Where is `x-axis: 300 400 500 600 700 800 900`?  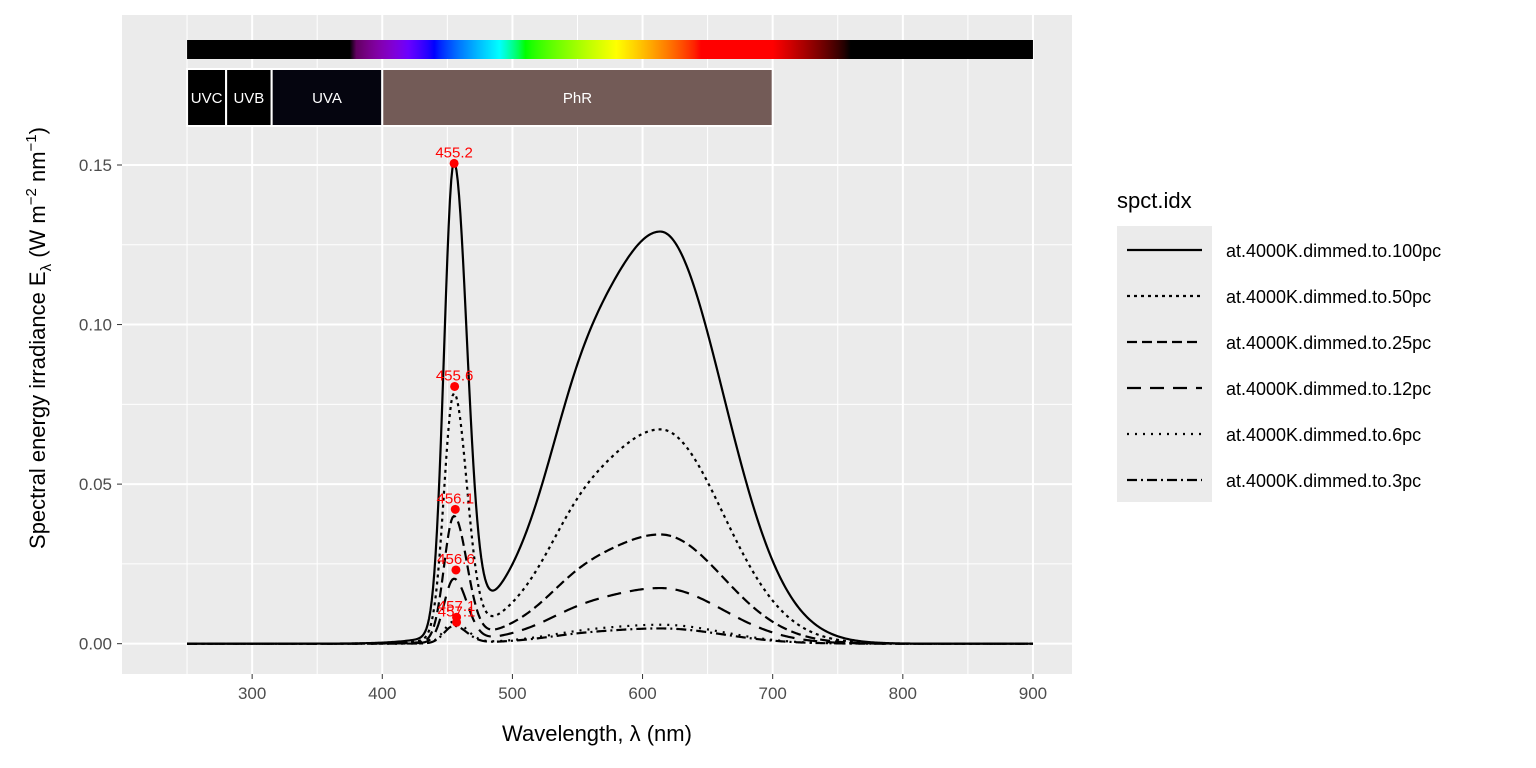 x-axis: 300 400 500 600 700 800 900 is located at coordinates (642, 688).